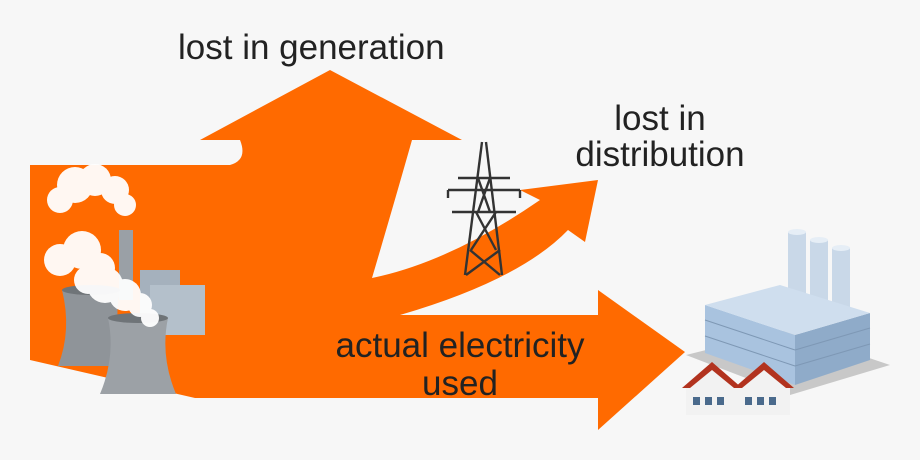  What do you see at coordinates (660, 118) in the screenshot?
I see `label-lost-in-distribution-line1: lost in` at bounding box center [660, 118].